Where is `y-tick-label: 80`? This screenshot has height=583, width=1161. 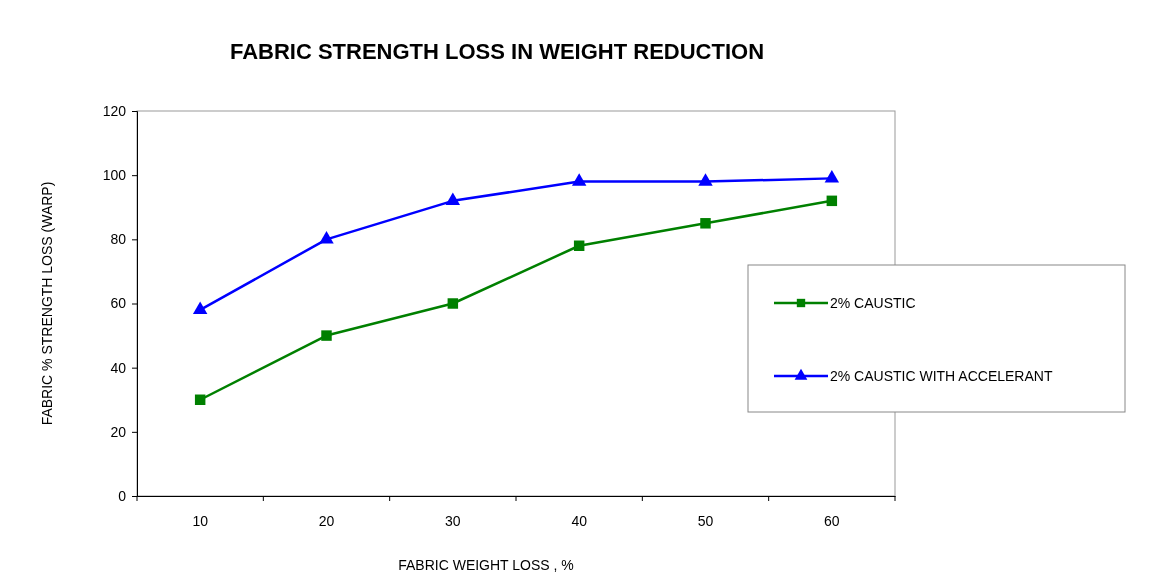 y-tick-label: 80 is located at coordinates (118, 239).